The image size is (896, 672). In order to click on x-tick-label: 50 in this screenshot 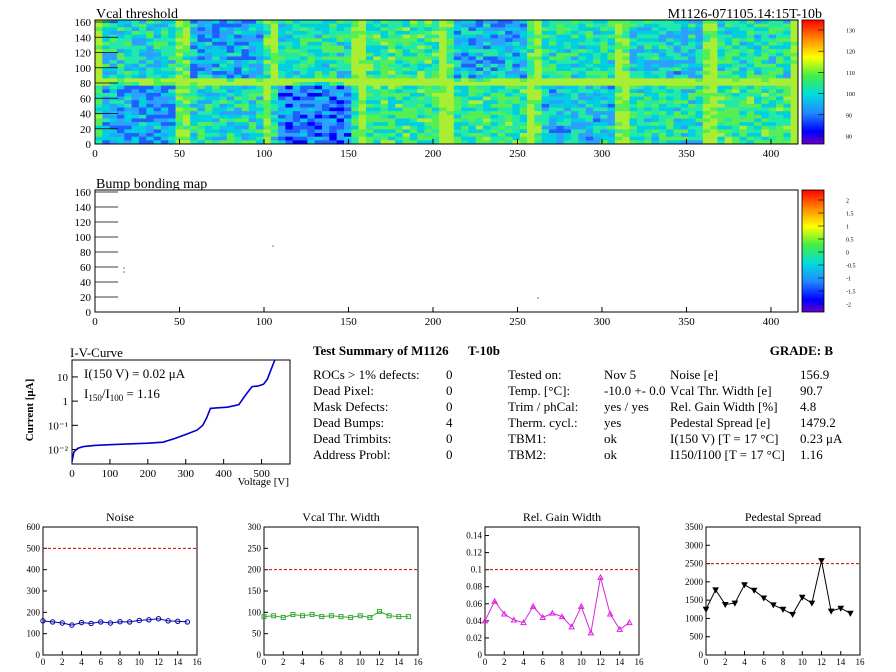, I will do `click(180, 322)`.